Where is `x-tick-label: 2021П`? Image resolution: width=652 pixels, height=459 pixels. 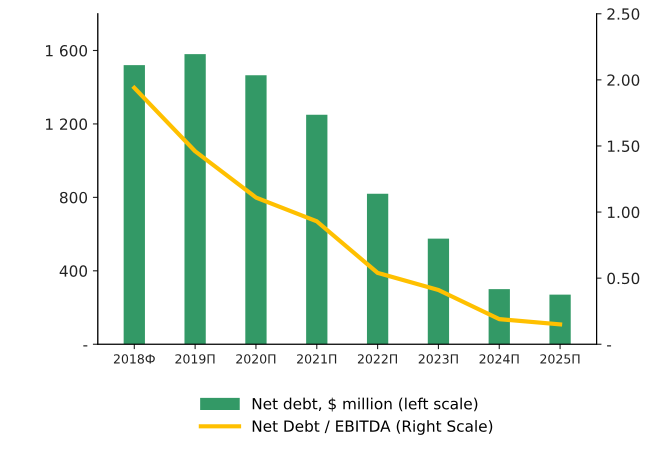 x-tick-label: 2021П is located at coordinates (316, 359).